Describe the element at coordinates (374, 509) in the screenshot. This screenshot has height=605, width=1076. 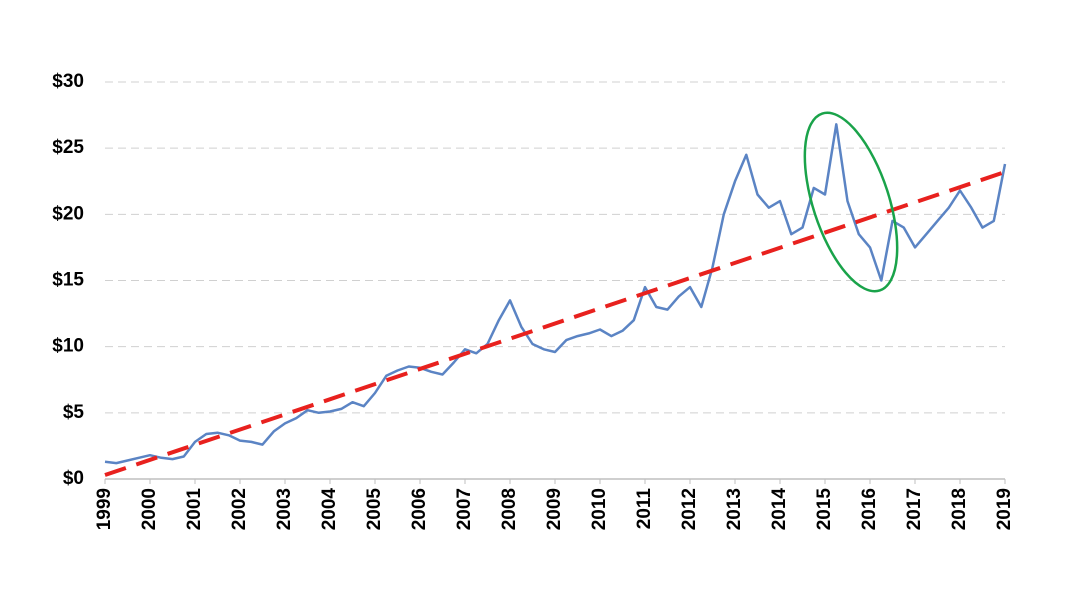
I see `x-tick-label: 2005` at that location.